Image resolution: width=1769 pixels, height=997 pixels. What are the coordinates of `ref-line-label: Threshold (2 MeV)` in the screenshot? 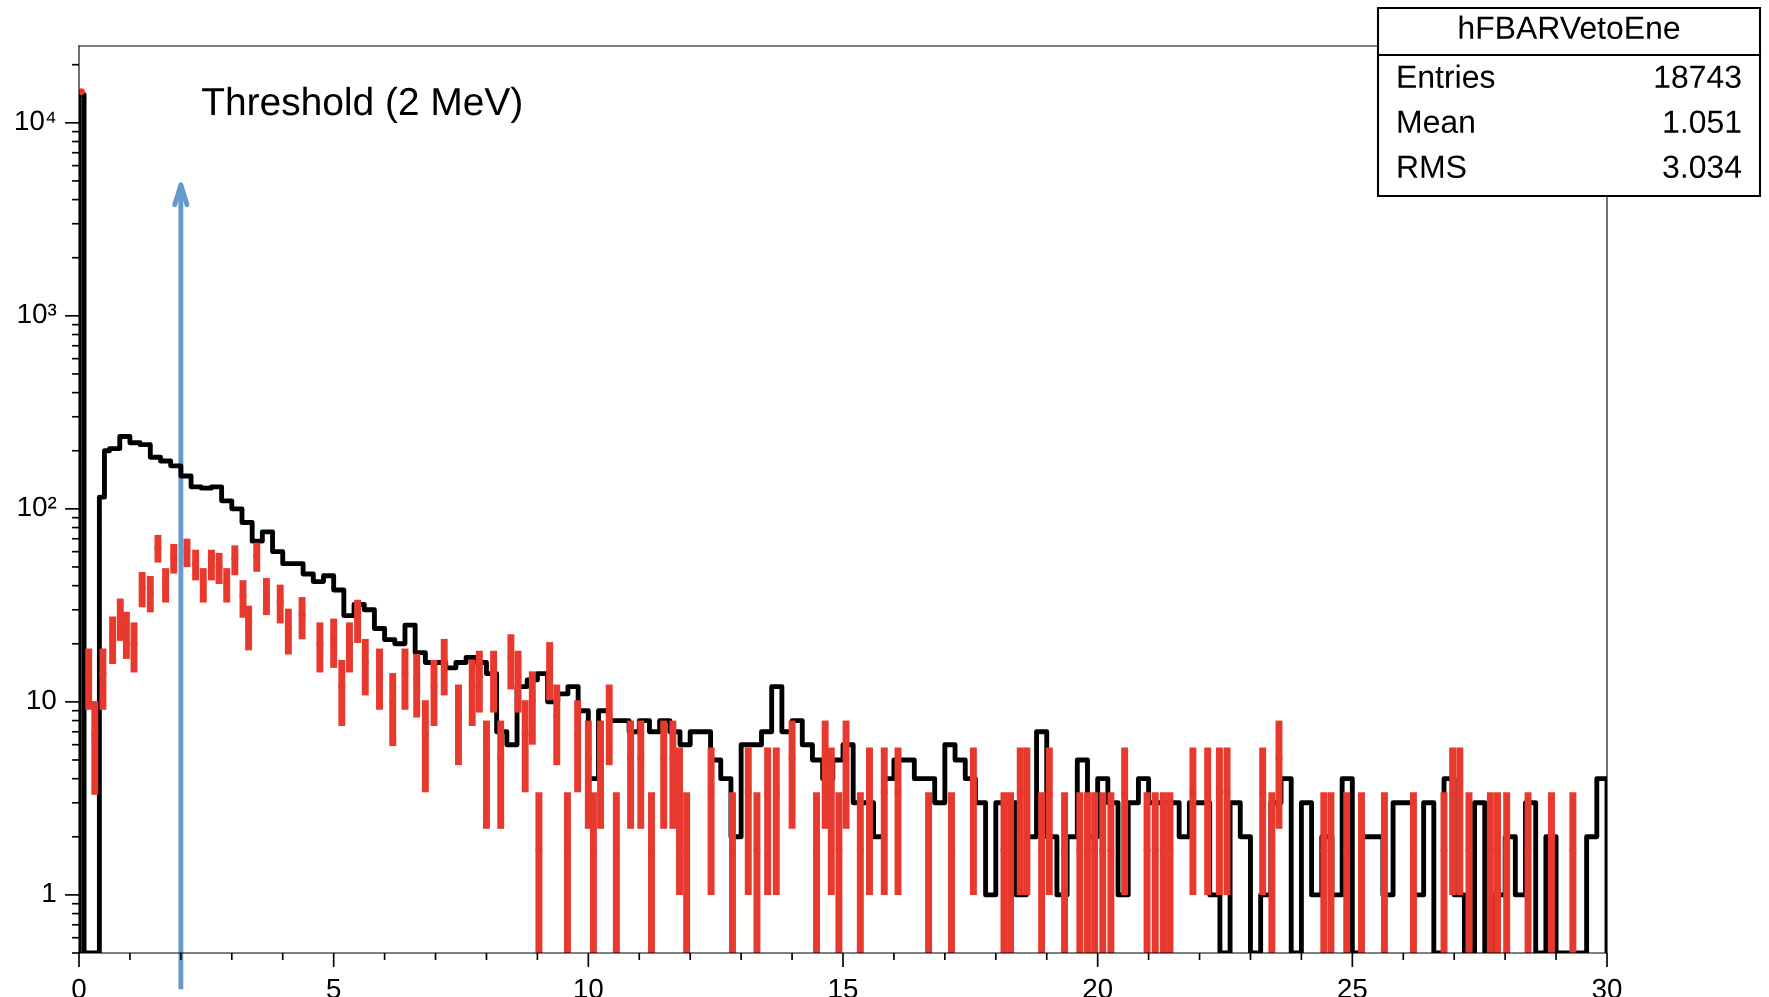 It's located at (361, 105).